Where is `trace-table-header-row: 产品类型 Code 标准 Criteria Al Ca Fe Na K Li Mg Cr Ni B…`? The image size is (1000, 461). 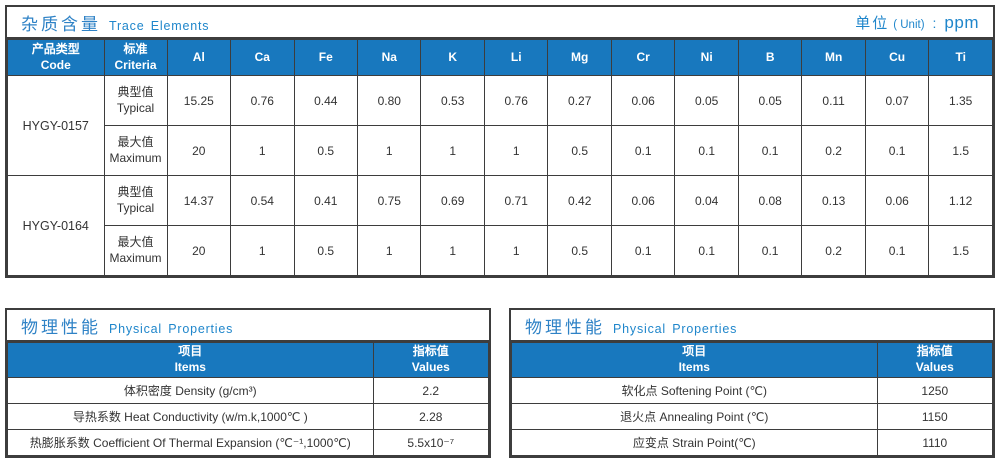 trace-table-header-row: 产品类型 Code 标准 Criteria Al Ca Fe Na K Li Mg Cr Ni B… is located at coordinates (500, 57).